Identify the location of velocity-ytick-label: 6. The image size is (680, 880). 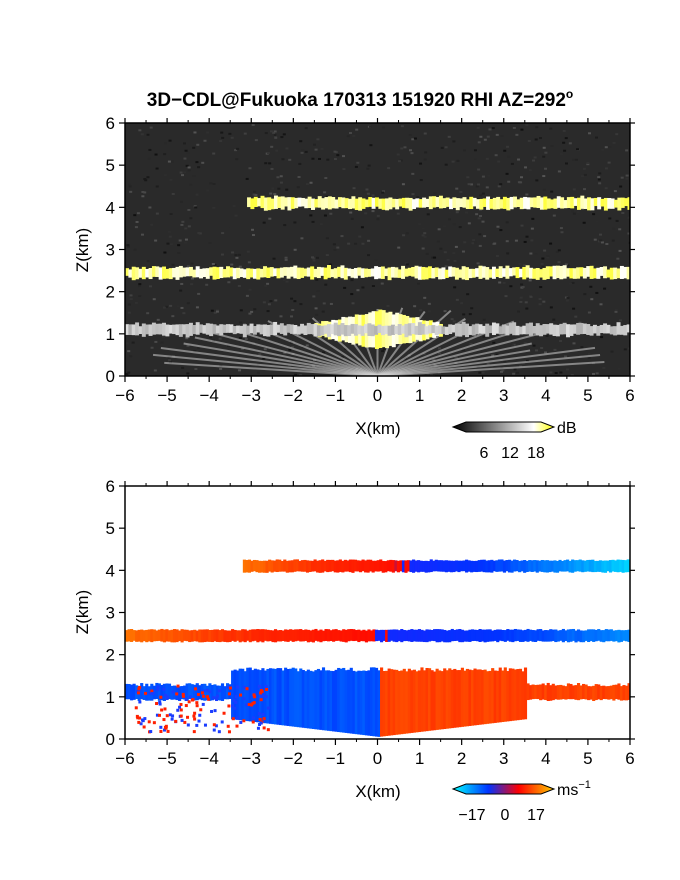
(110, 486).